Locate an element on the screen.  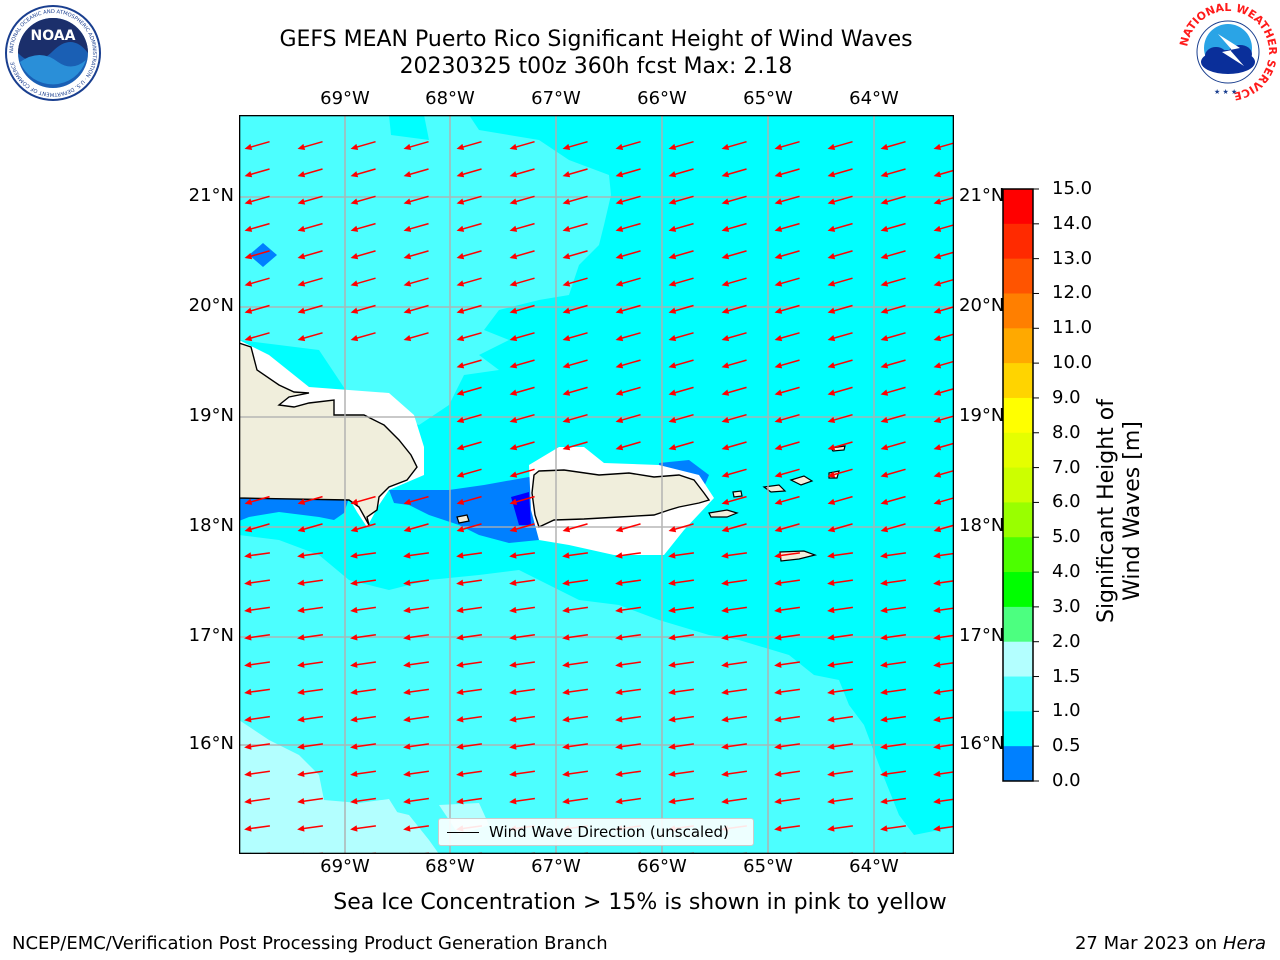
lat-label-right: 21°N is located at coordinates (982, 195).